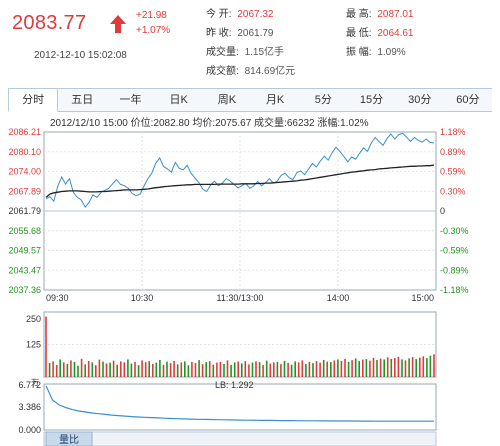 The width and height of the screenshot is (500, 446). What do you see at coordinates (453, 152) in the screenshot?
I see `pct-y-tick: 0.89%` at bounding box center [453, 152].